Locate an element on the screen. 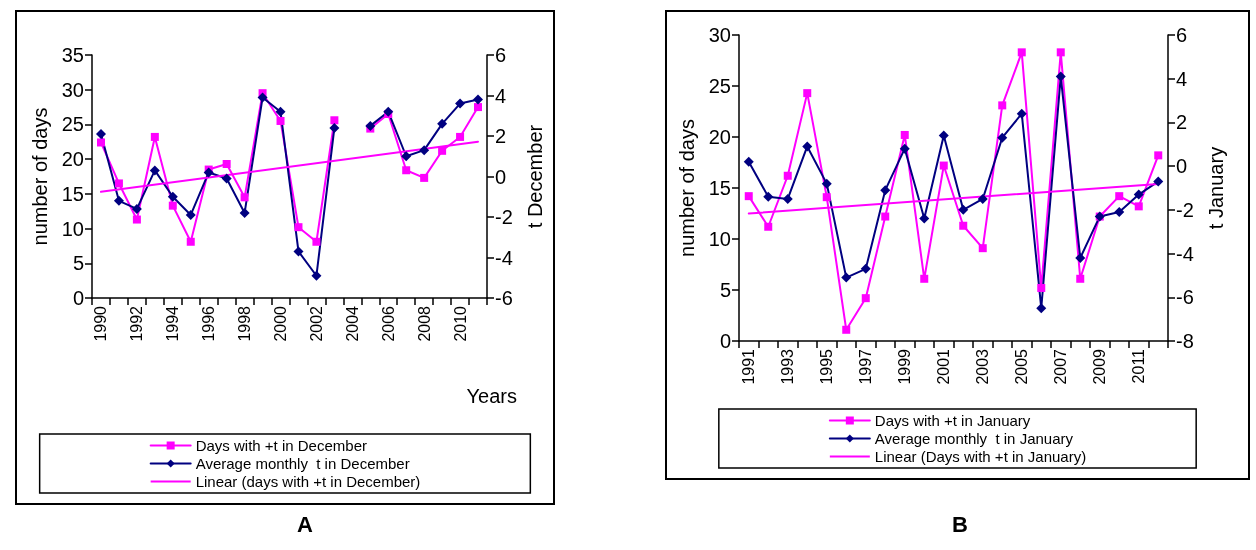 The height and width of the screenshot is (550, 1256). x-tick-label: 2005 is located at coordinates (1022, 366).